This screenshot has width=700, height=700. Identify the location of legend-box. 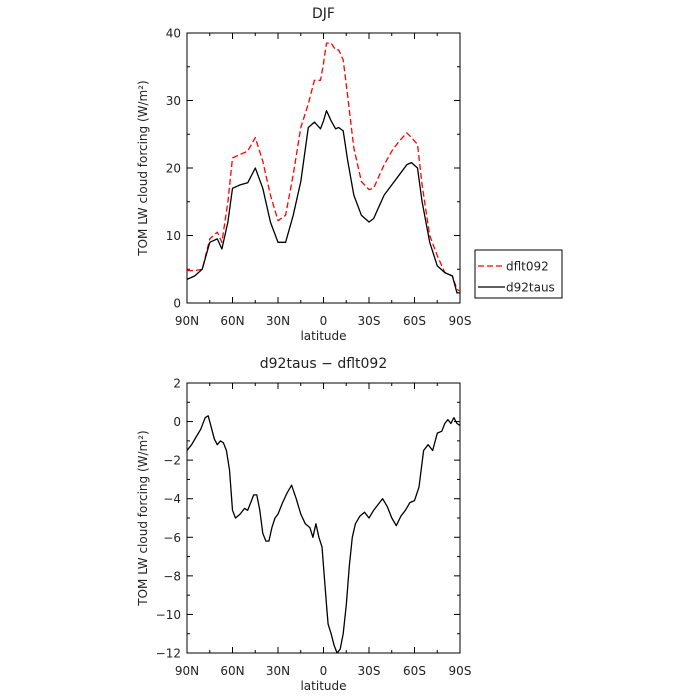
(518, 274).